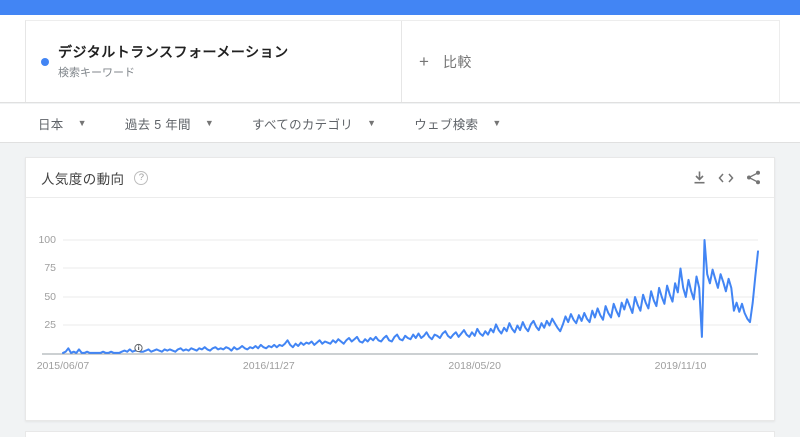 This screenshot has width=800, height=437. Describe the element at coordinates (50, 297) in the screenshot. I see `y-tick-label: 50` at that location.